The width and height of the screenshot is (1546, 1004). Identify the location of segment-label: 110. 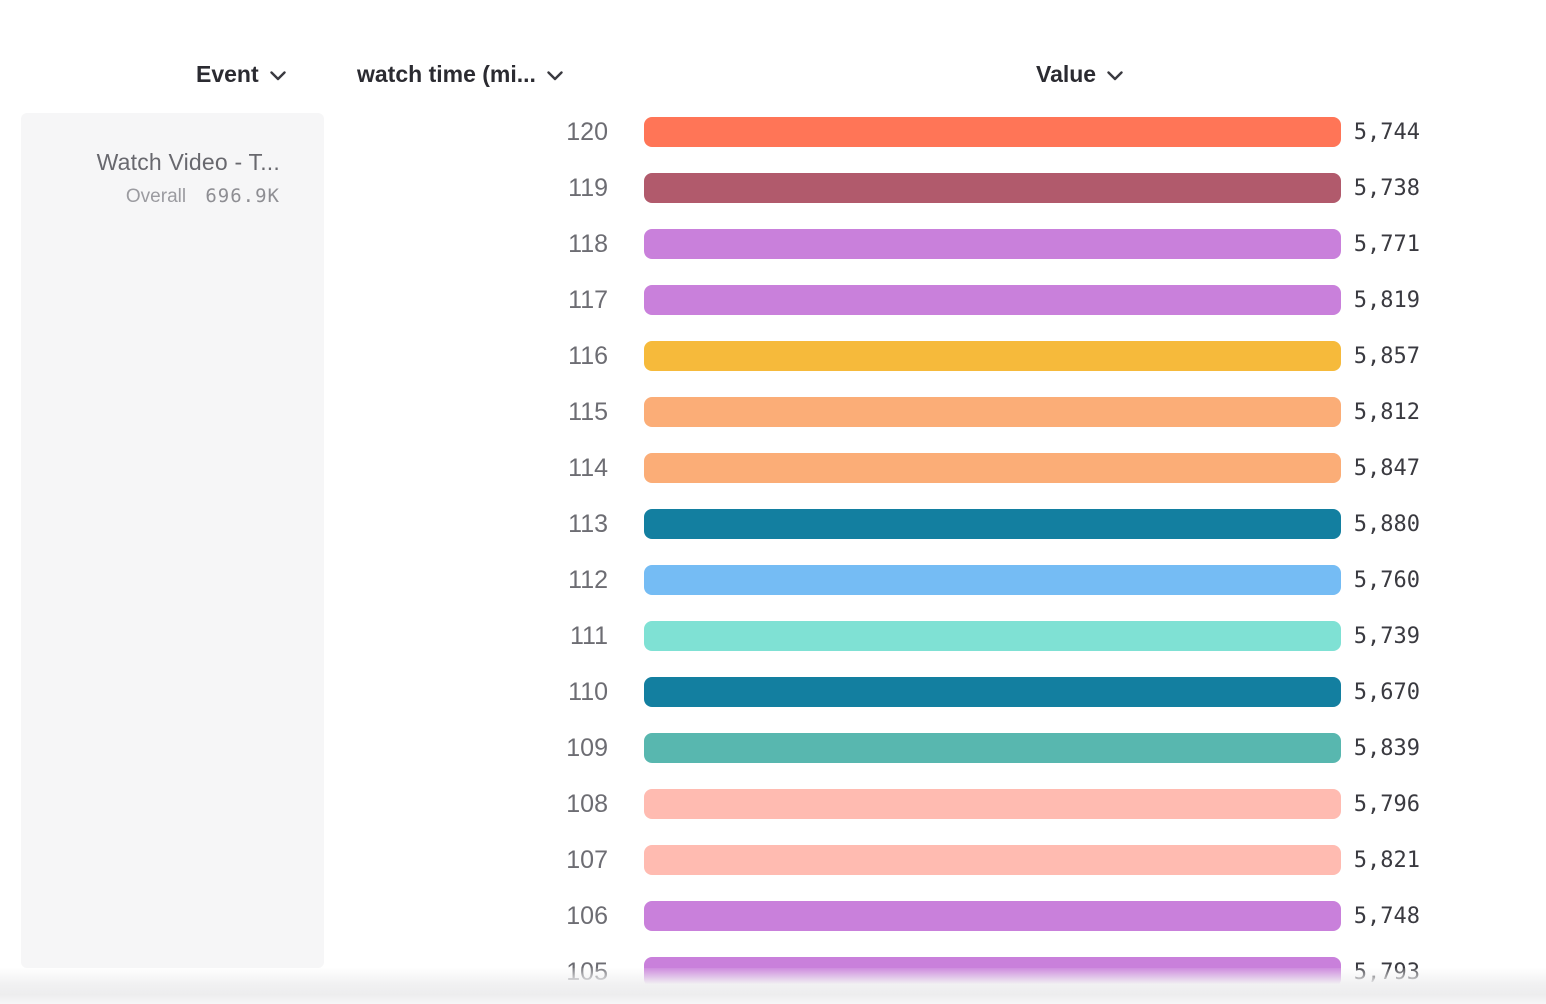
(588, 691).